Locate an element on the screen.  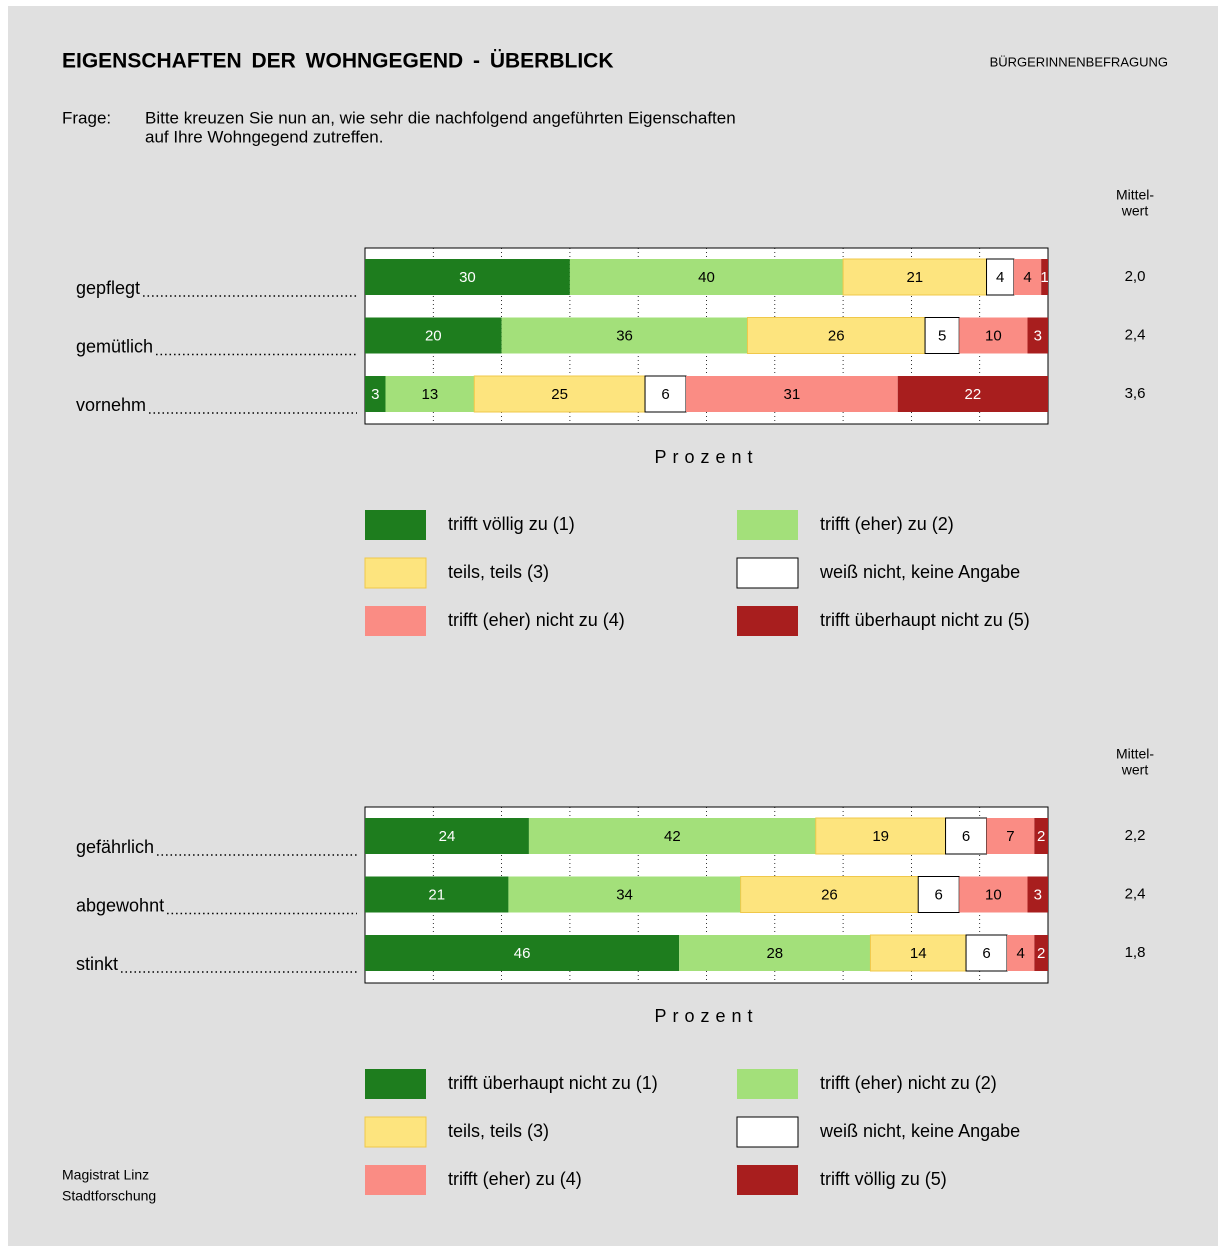
bar-value-label: 46 is located at coordinates (522, 953).